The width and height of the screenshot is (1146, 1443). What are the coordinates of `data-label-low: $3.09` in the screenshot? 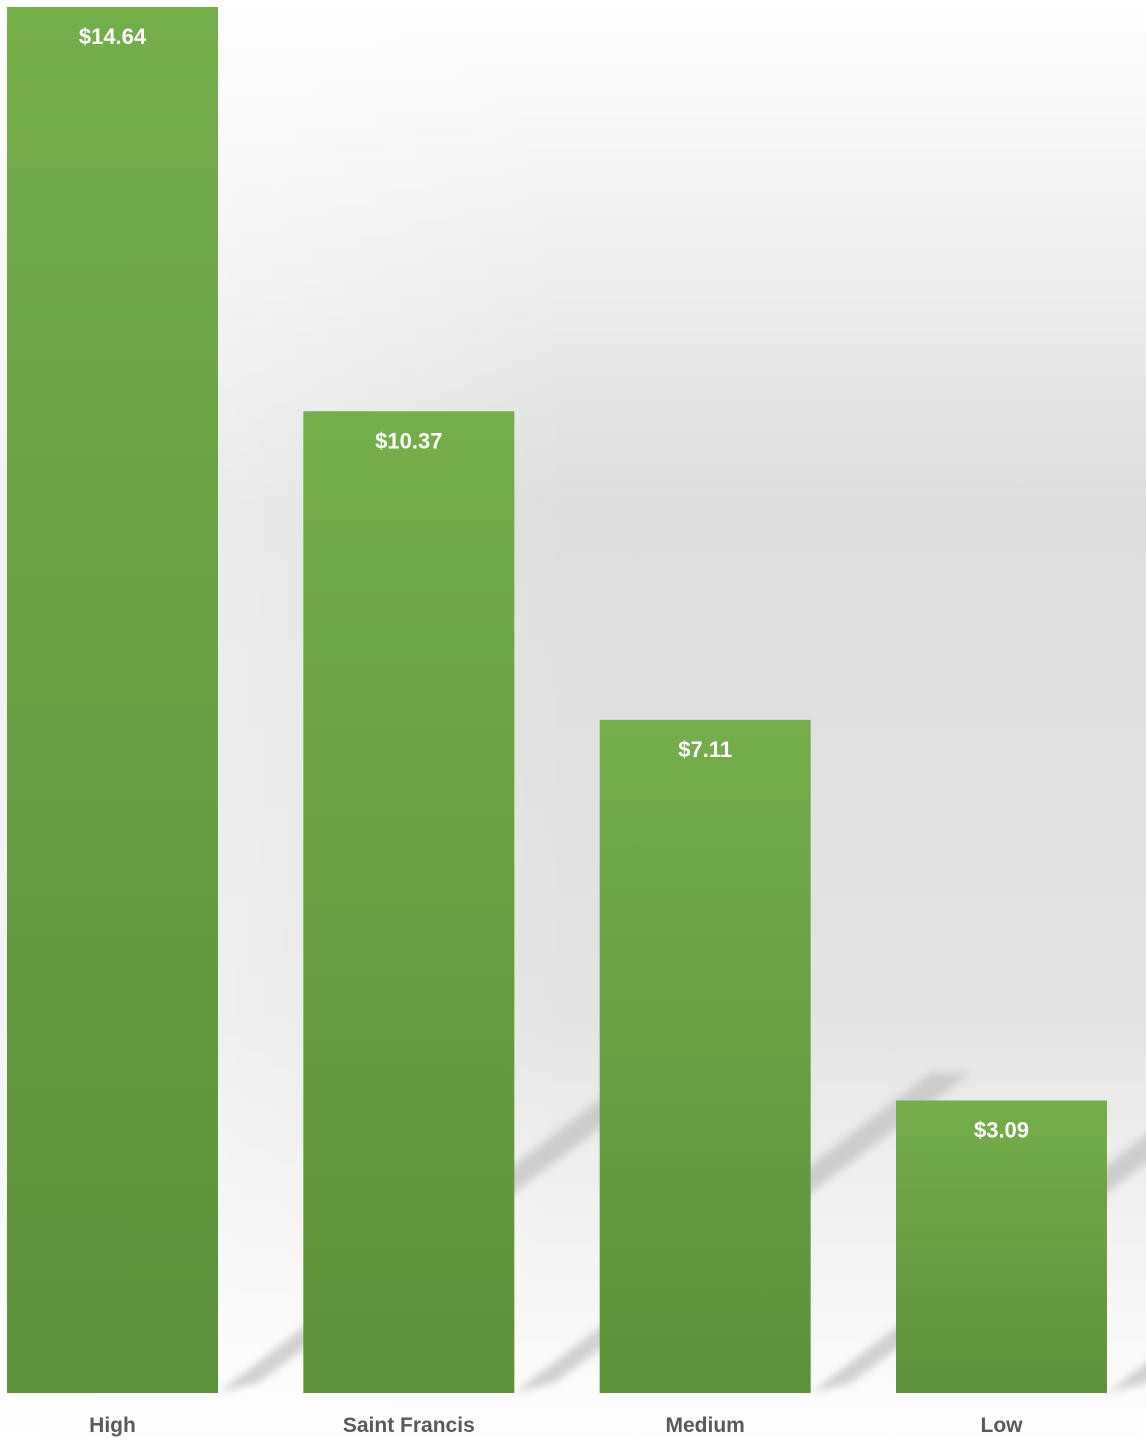 It's located at (1001, 1129).